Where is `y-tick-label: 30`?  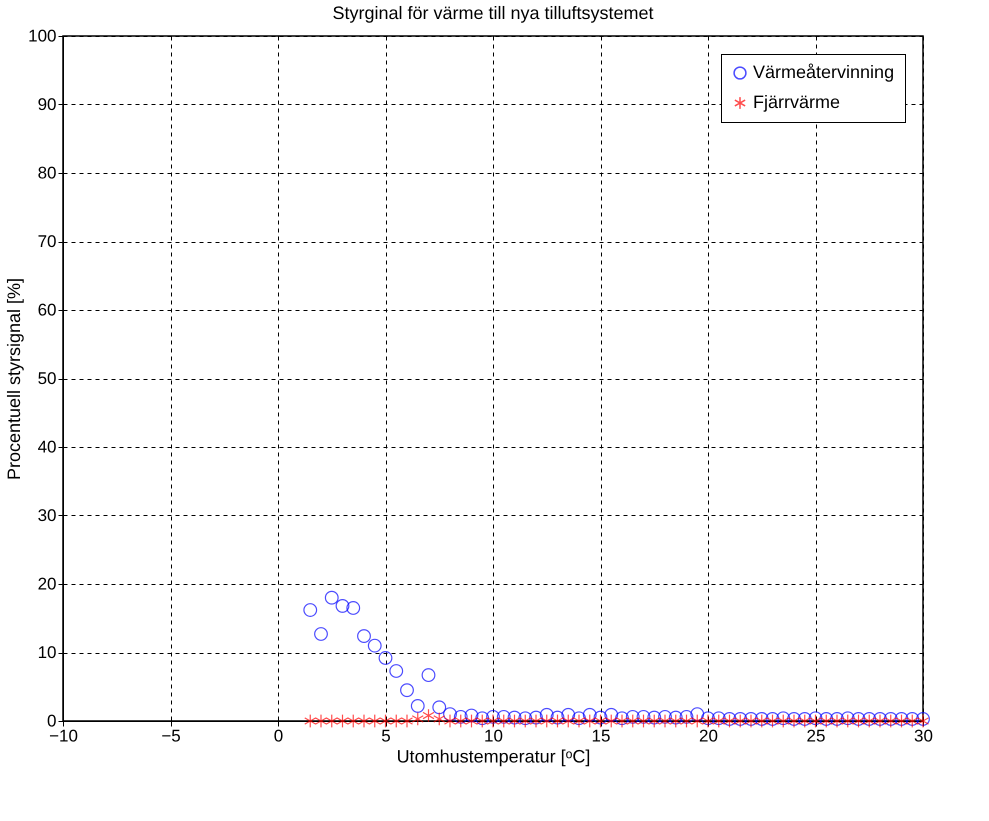
y-tick-label: 30 is located at coordinates (47, 515).